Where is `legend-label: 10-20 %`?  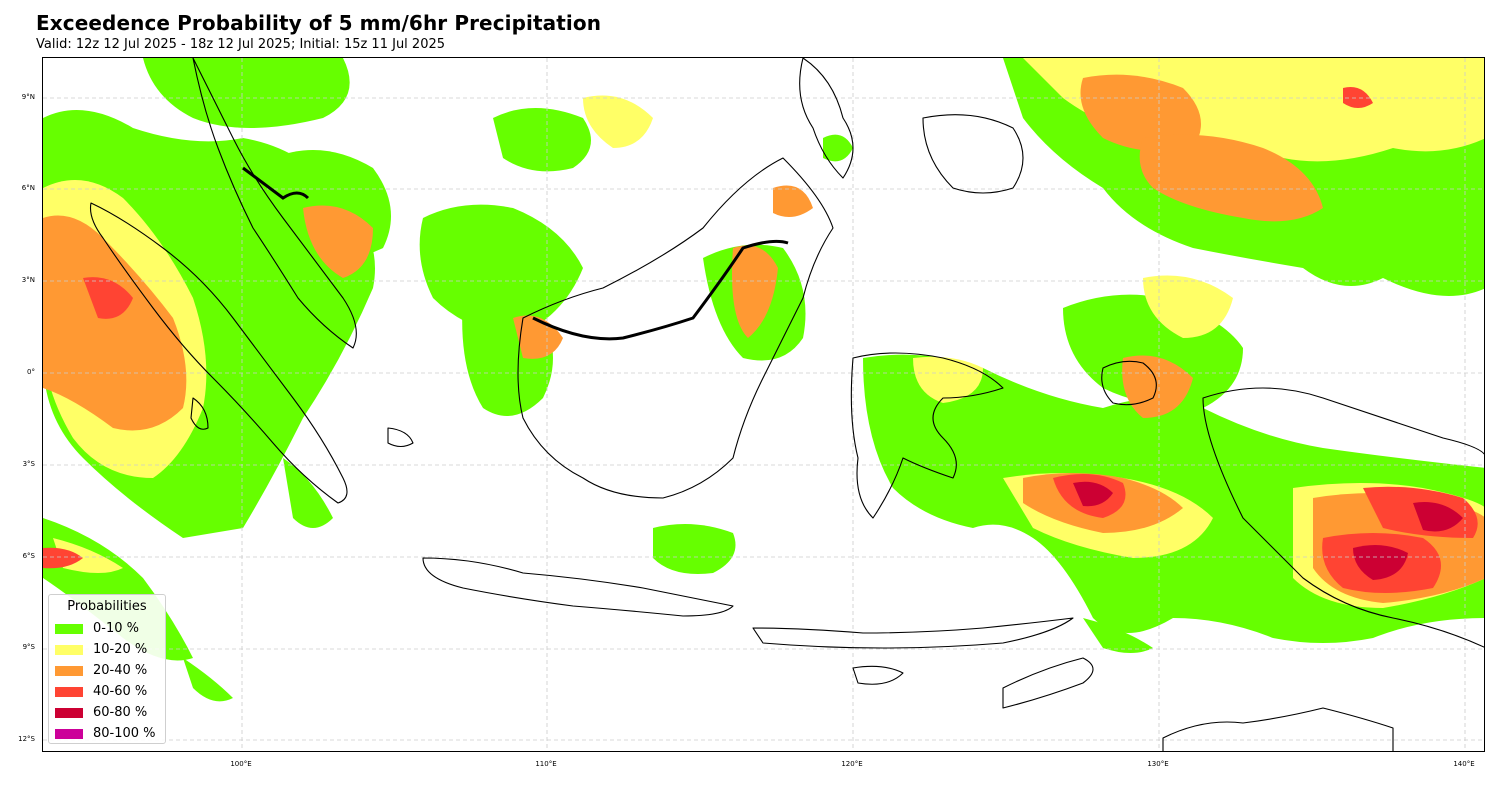 legend-label: 10-20 % is located at coordinates (120, 649).